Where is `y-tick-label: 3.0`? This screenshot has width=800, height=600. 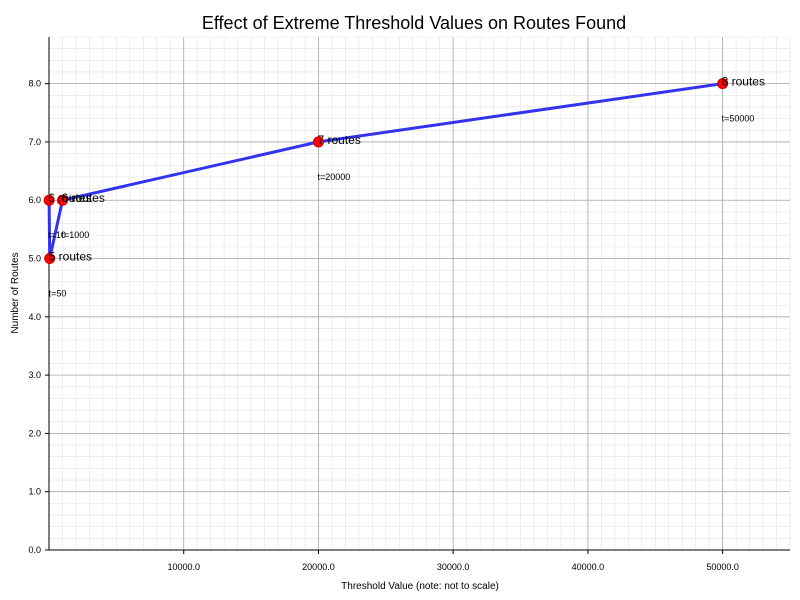
y-tick-label: 3.0 is located at coordinates (34, 375).